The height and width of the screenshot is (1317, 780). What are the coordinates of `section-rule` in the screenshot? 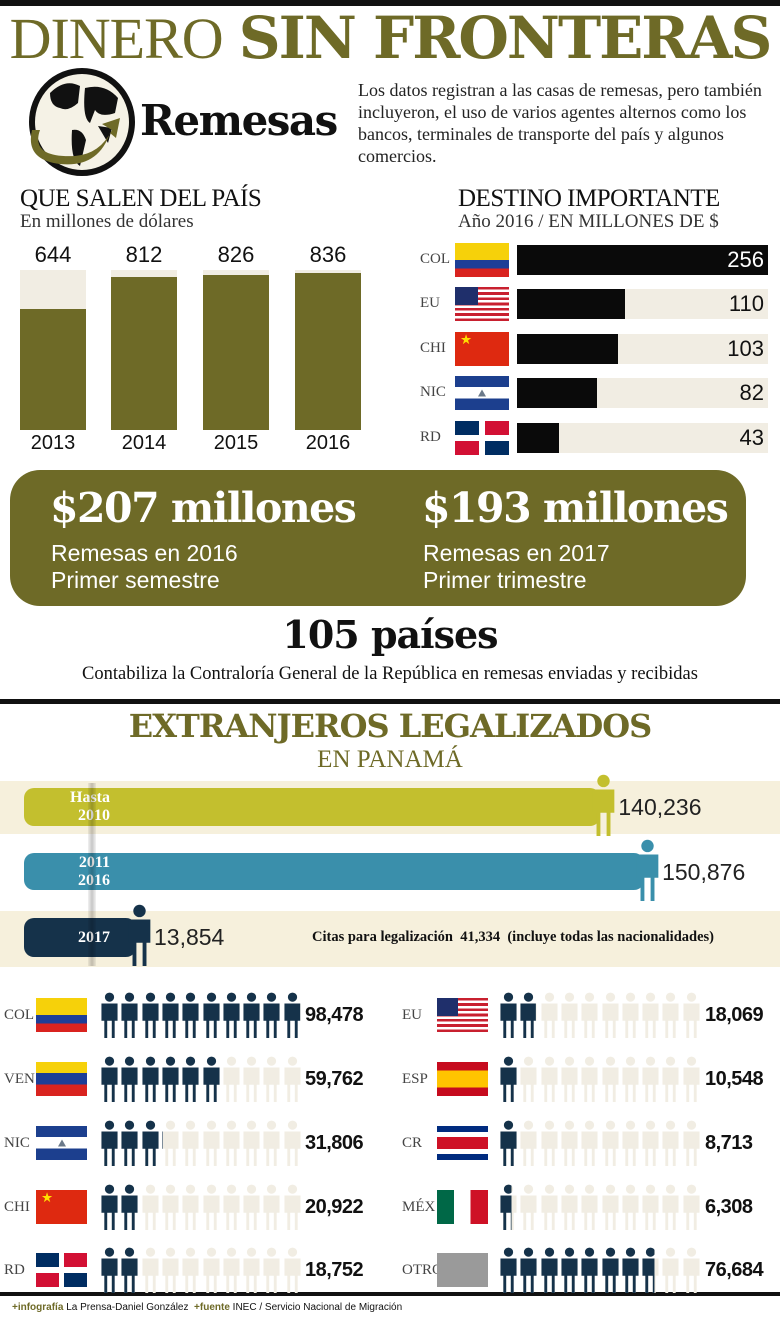 It's located at (390, 701).